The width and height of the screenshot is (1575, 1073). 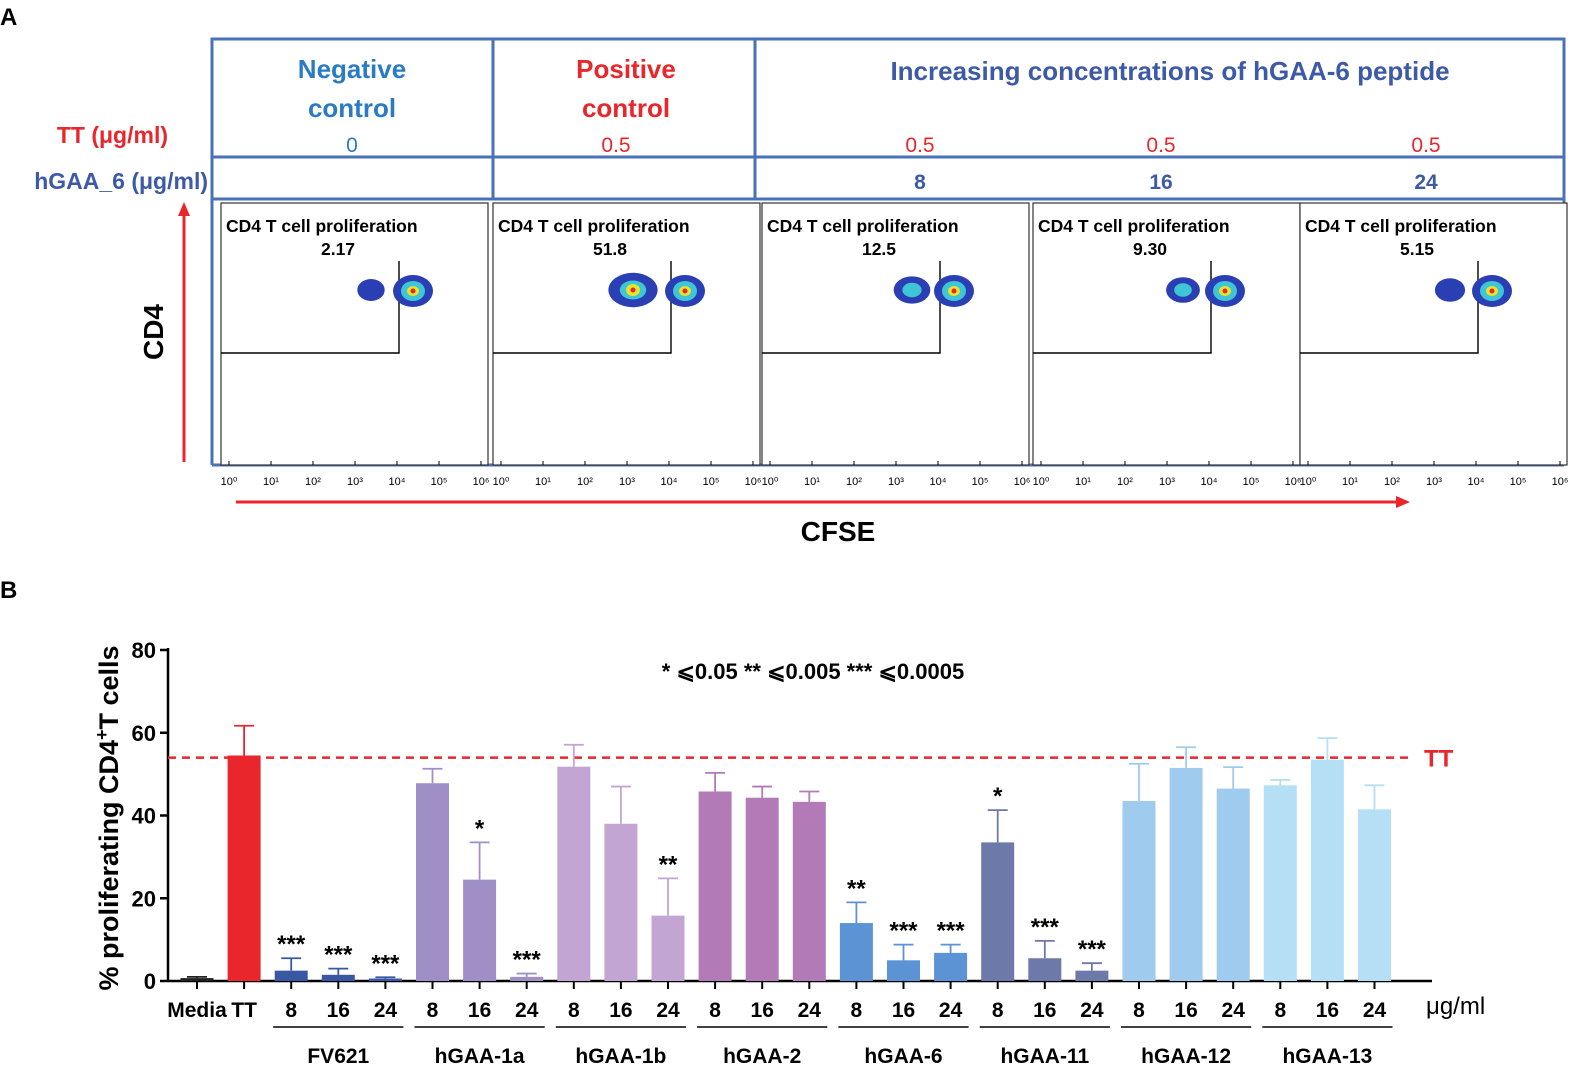 I want to click on y-tick-label: 60, so click(x=144, y=733).